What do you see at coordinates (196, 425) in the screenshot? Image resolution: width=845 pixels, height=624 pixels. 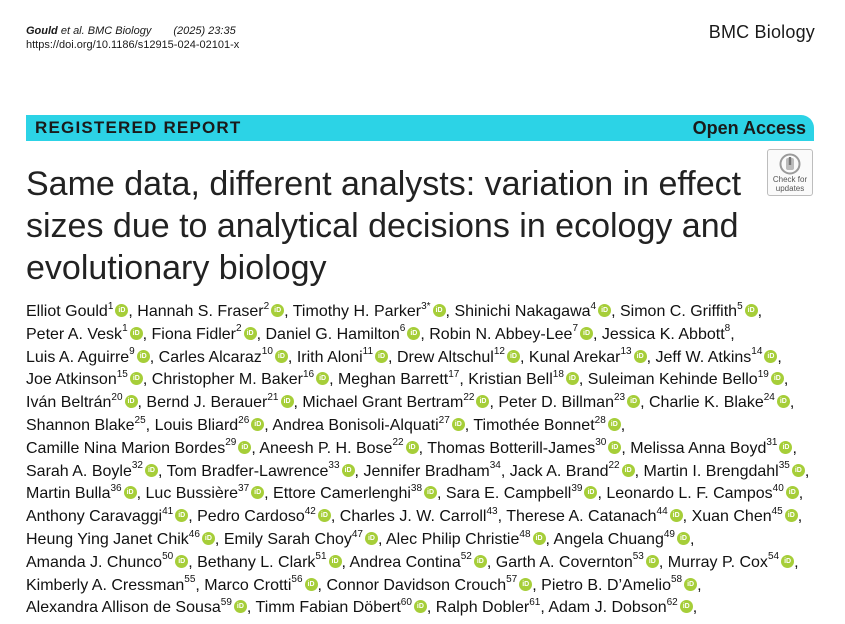 I see `author-name: Louis Bliard` at bounding box center [196, 425].